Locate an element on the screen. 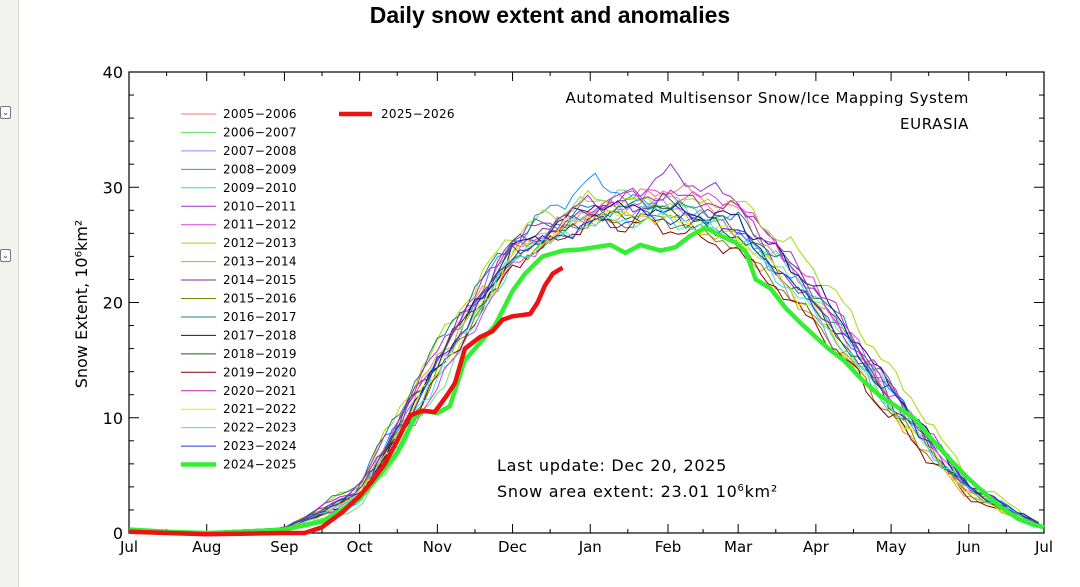 The height and width of the screenshot is (587, 1080). x-tick-label: Mar is located at coordinates (738, 547).